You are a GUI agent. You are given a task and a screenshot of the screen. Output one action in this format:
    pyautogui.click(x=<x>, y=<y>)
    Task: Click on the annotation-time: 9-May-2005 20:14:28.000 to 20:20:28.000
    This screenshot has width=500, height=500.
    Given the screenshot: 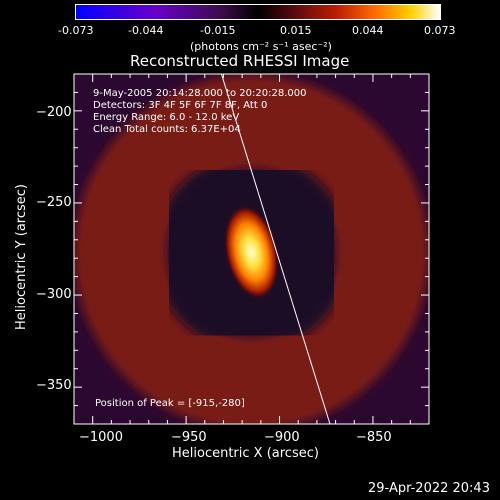 What is the action you would take?
    pyautogui.click(x=200, y=93)
    